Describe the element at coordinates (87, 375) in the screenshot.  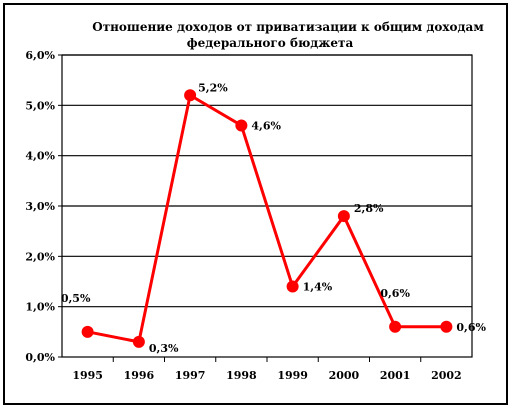
I see `x-tick-label: 1995` at that location.